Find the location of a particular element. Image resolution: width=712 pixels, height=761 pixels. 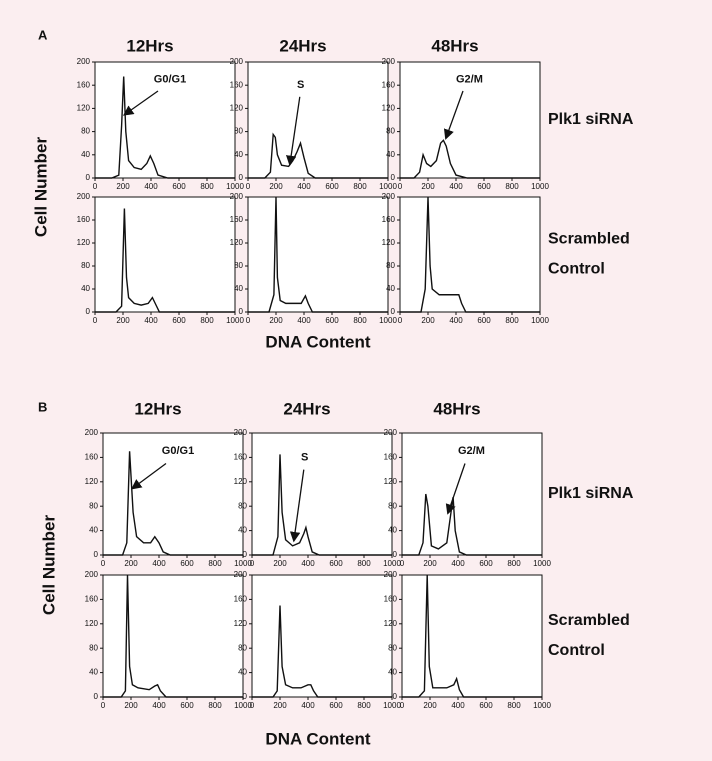

row-label: Plk1 siRNA is located at coordinates (591, 119).